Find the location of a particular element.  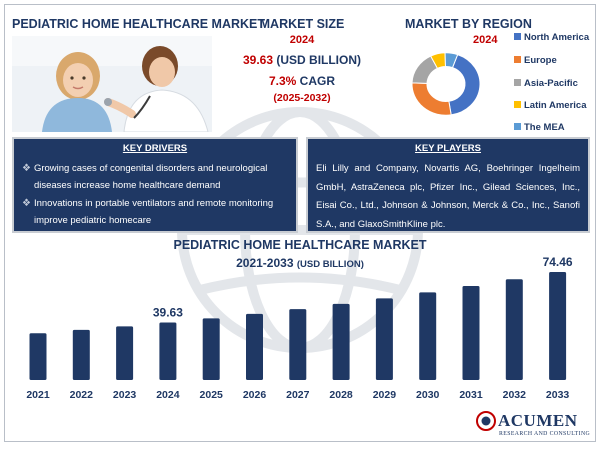

region-donut-chart is located at coordinates (446, 84).